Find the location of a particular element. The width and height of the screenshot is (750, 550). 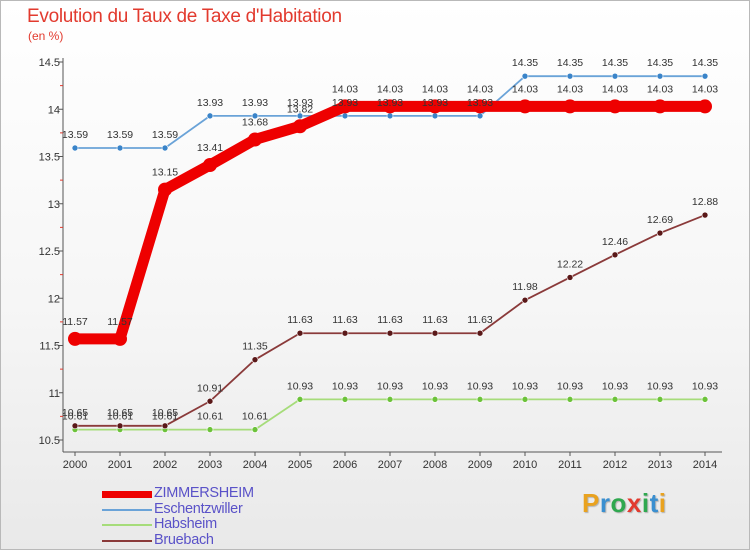

x-tick-label: 2009 is located at coordinates (480, 465).